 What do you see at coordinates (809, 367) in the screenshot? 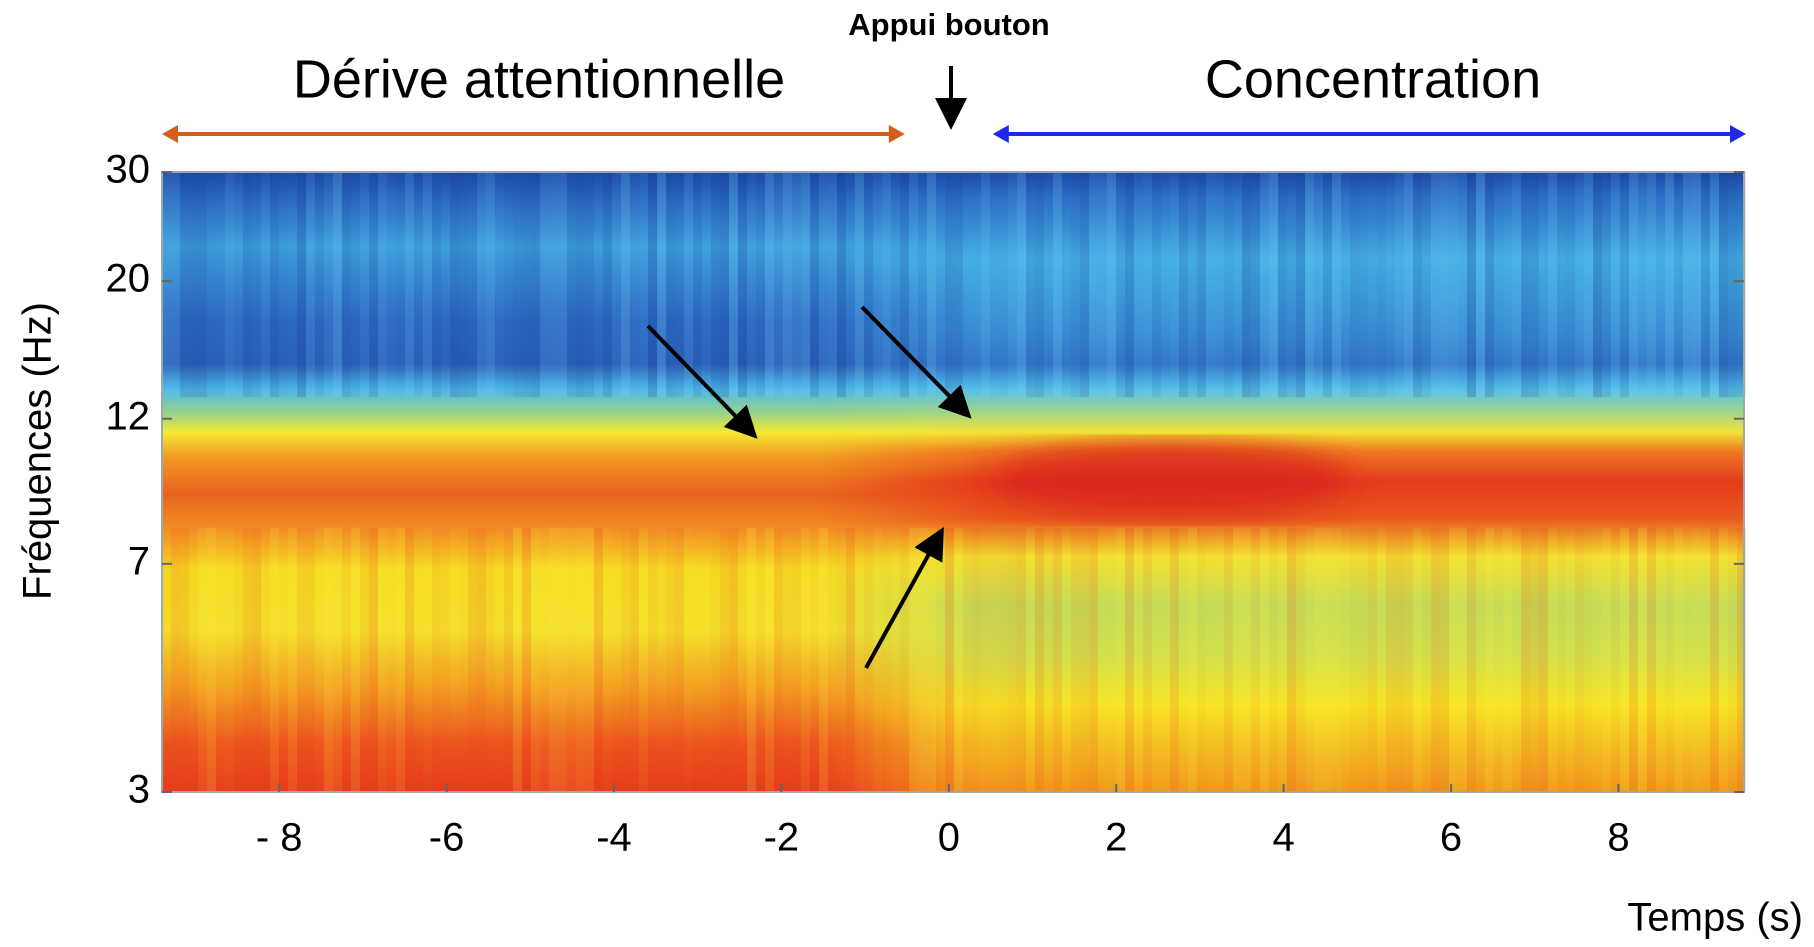
I see `annotations` at bounding box center [809, 367].